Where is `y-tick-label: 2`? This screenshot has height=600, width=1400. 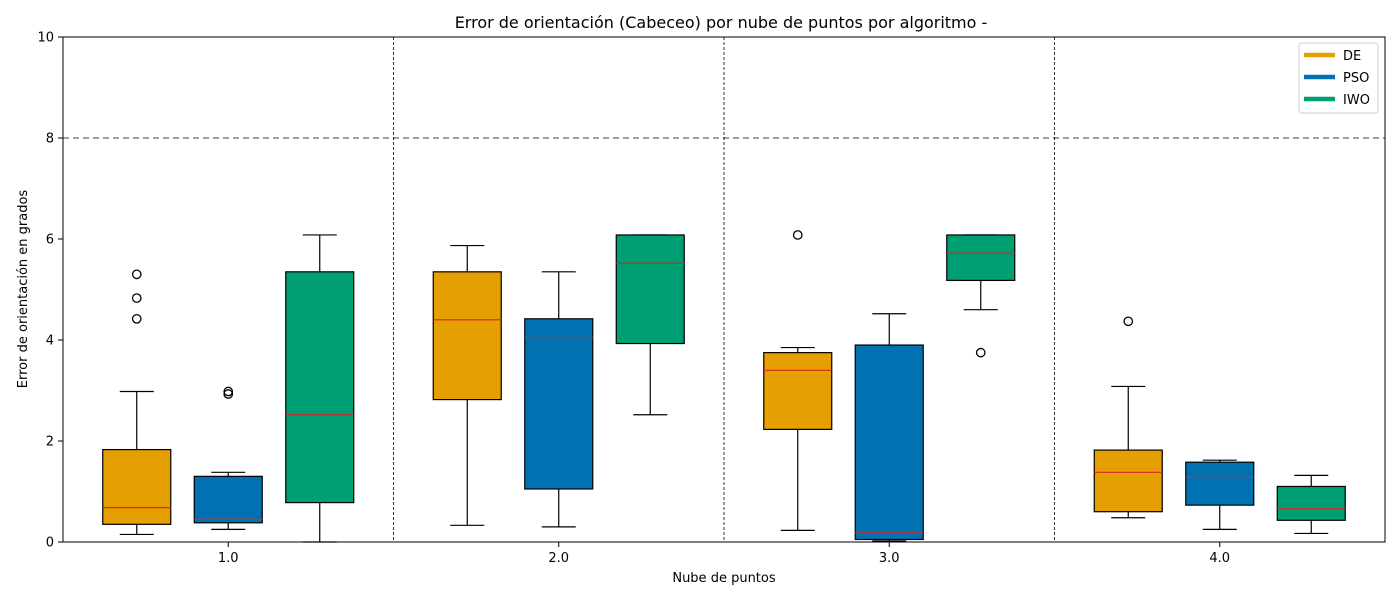 y-tick-label: 2 is located at coordinates (50, 442).